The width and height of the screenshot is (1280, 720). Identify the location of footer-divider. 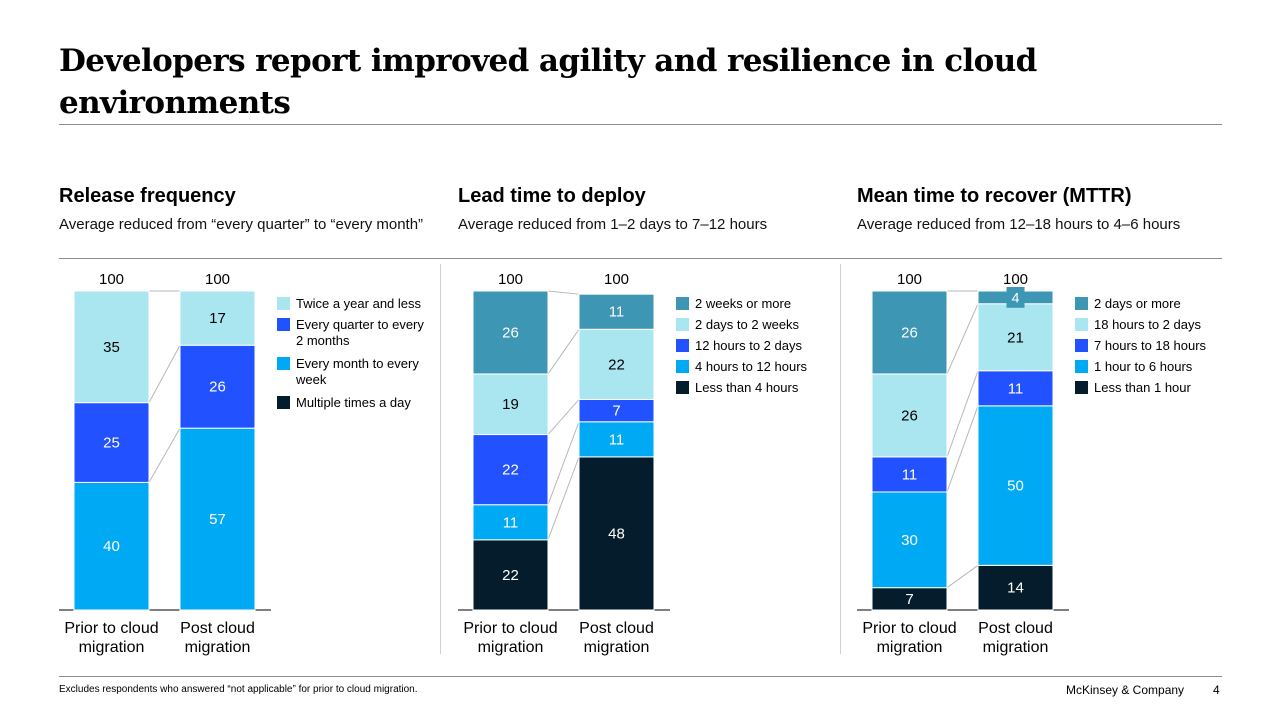
(640, 676).